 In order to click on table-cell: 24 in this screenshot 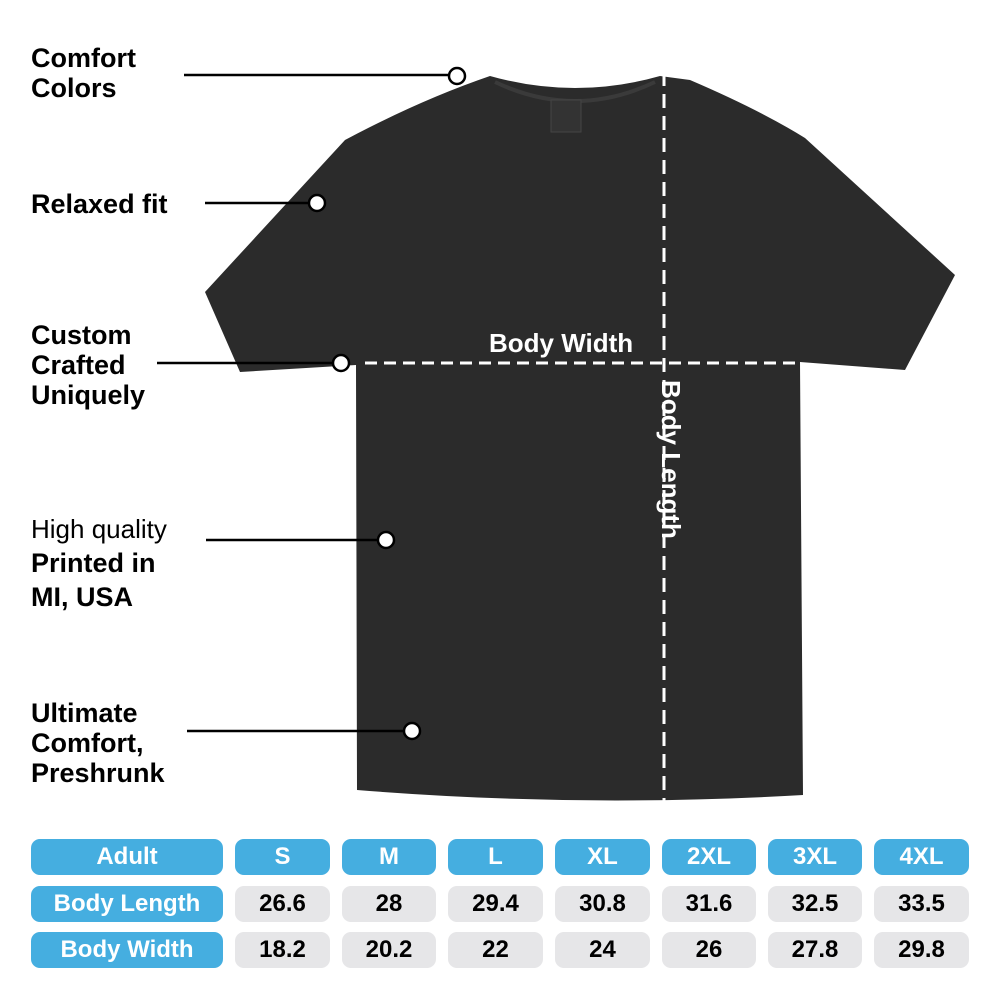, I will do `click(602, 950)`.